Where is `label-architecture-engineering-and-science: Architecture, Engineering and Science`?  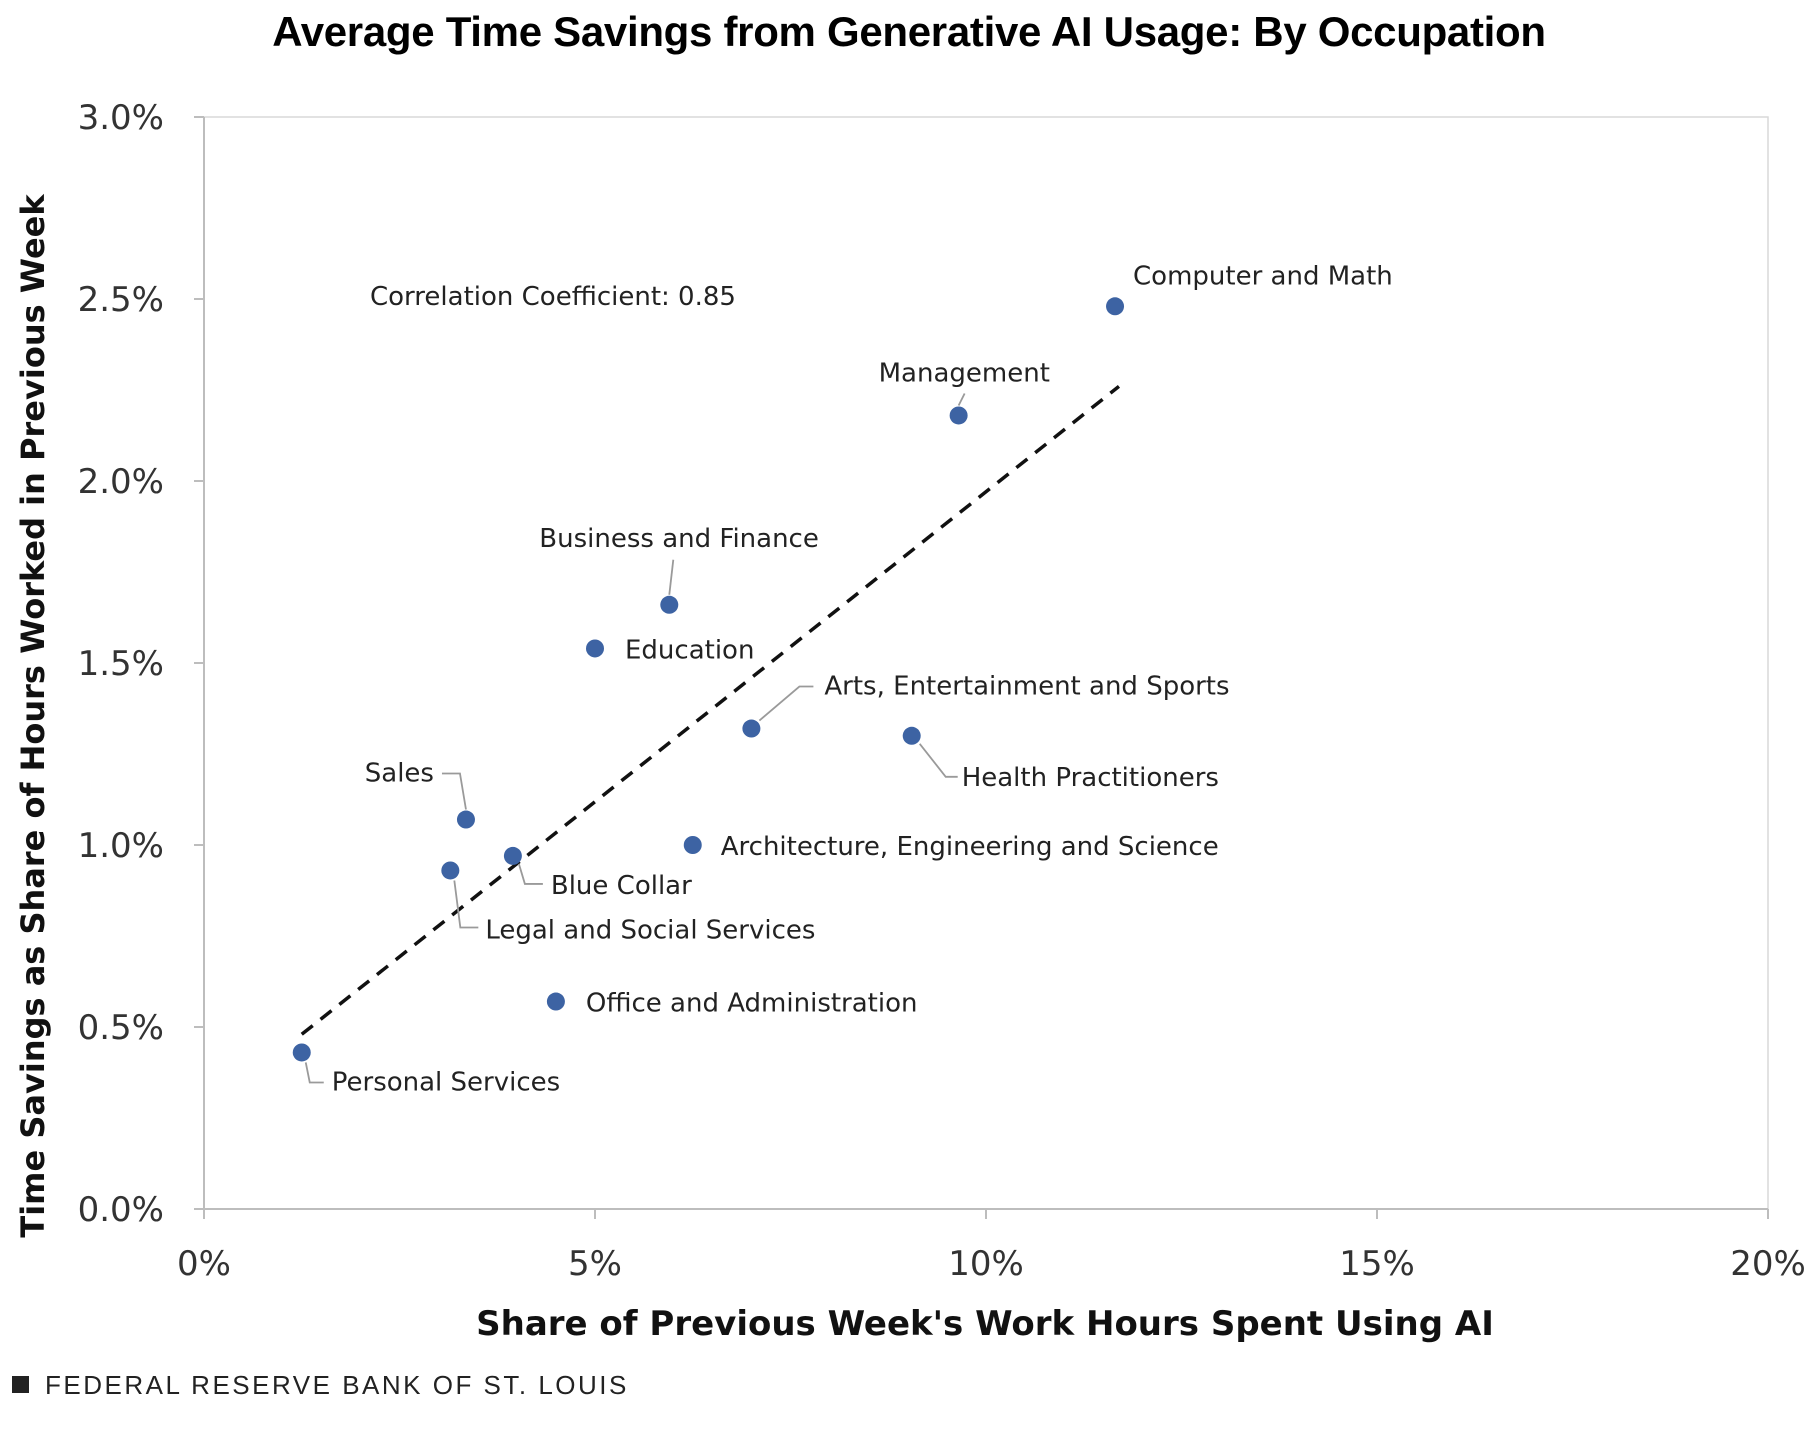 label-architecture-engineering-and-science: Architecture, Engineering and Science is located at coordinates (970, 847).